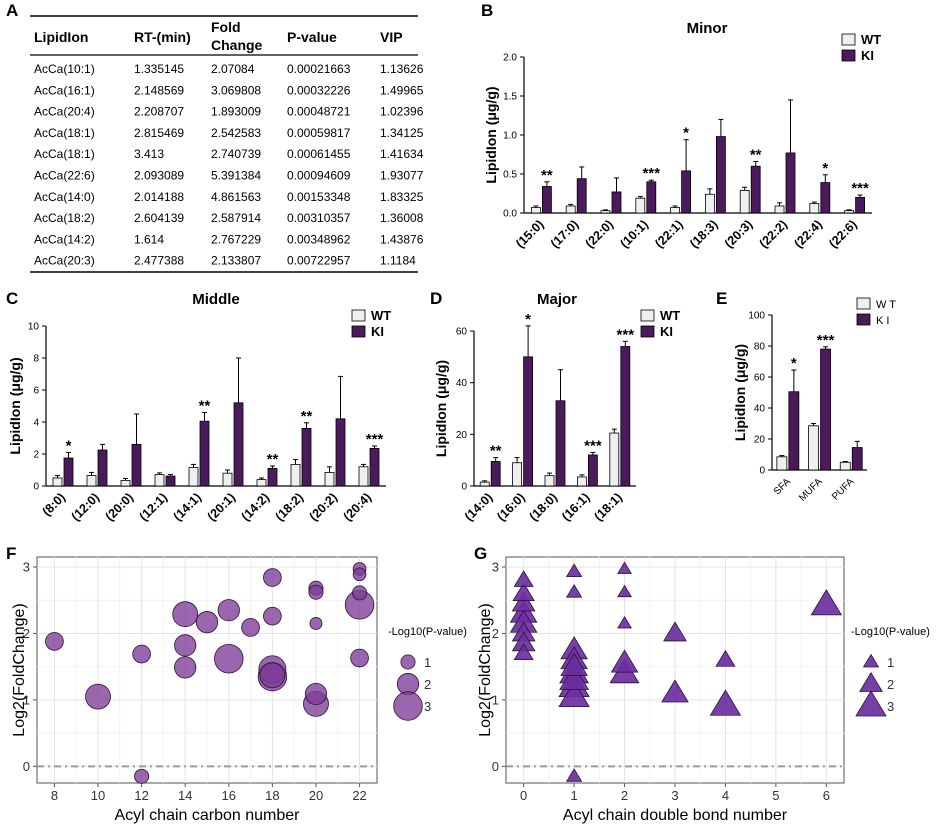 The height and width of the screenshot is (829, 941). Describe the element at coordinates (141, 795) in the screenshot. I see `x-tick-label: 12` at that location.